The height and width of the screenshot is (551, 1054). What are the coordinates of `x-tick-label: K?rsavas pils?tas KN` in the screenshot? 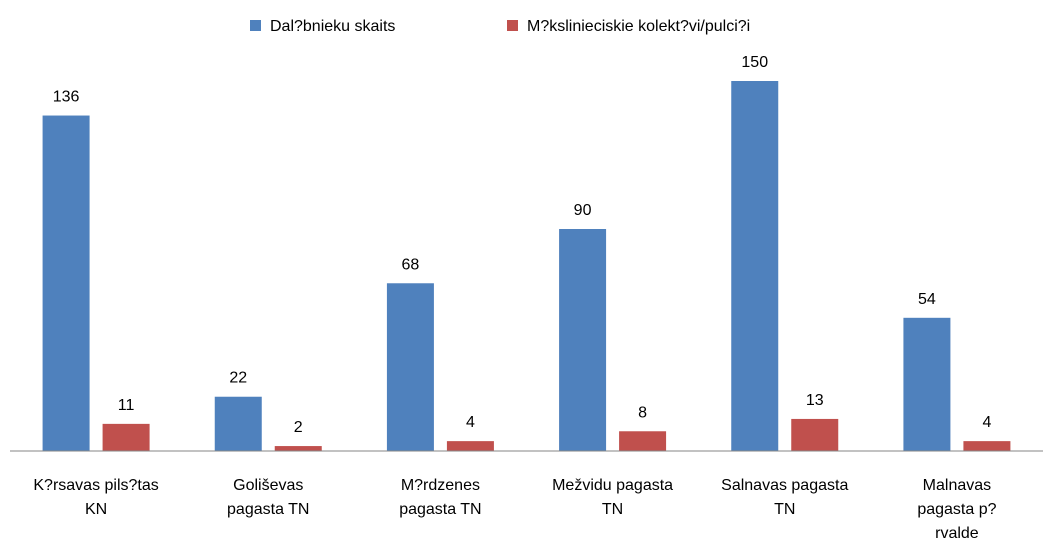 It's located at (96, 497).